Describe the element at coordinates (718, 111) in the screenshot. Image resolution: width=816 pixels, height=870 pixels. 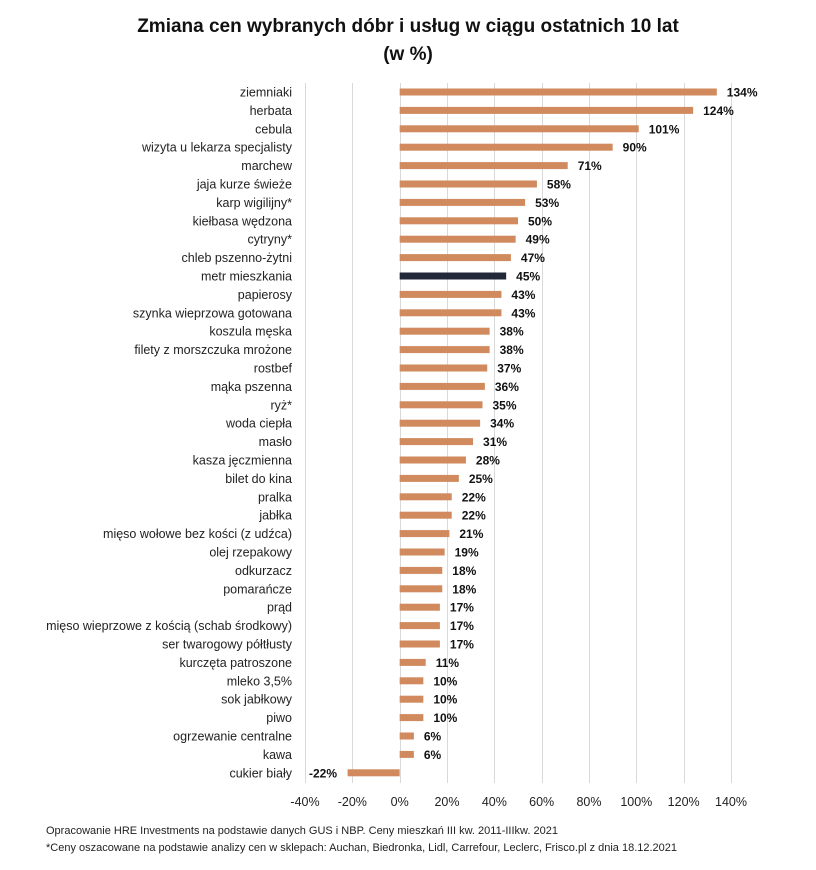
I see `value-label: 124%` at that location.